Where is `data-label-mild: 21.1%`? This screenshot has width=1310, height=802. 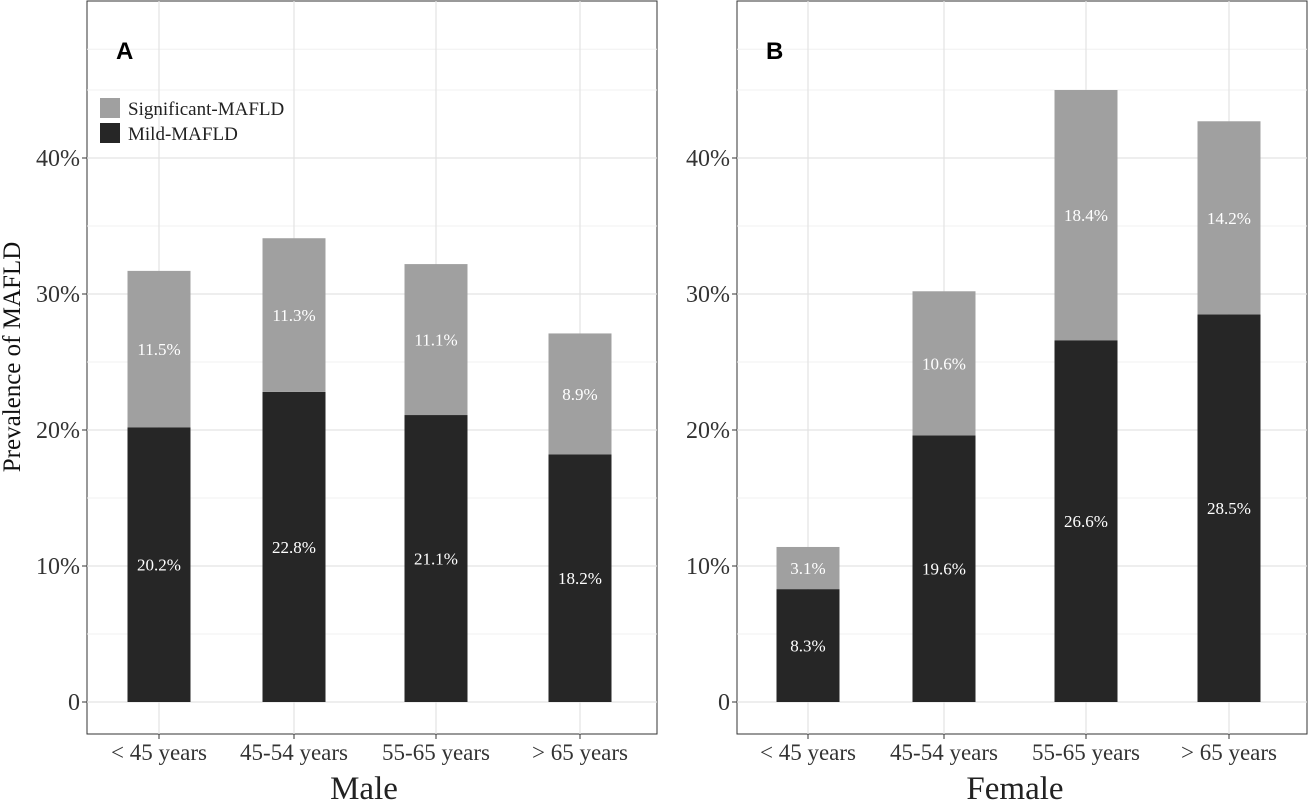
data-label-mild: 21.1% is located at coordinates (436, 559).